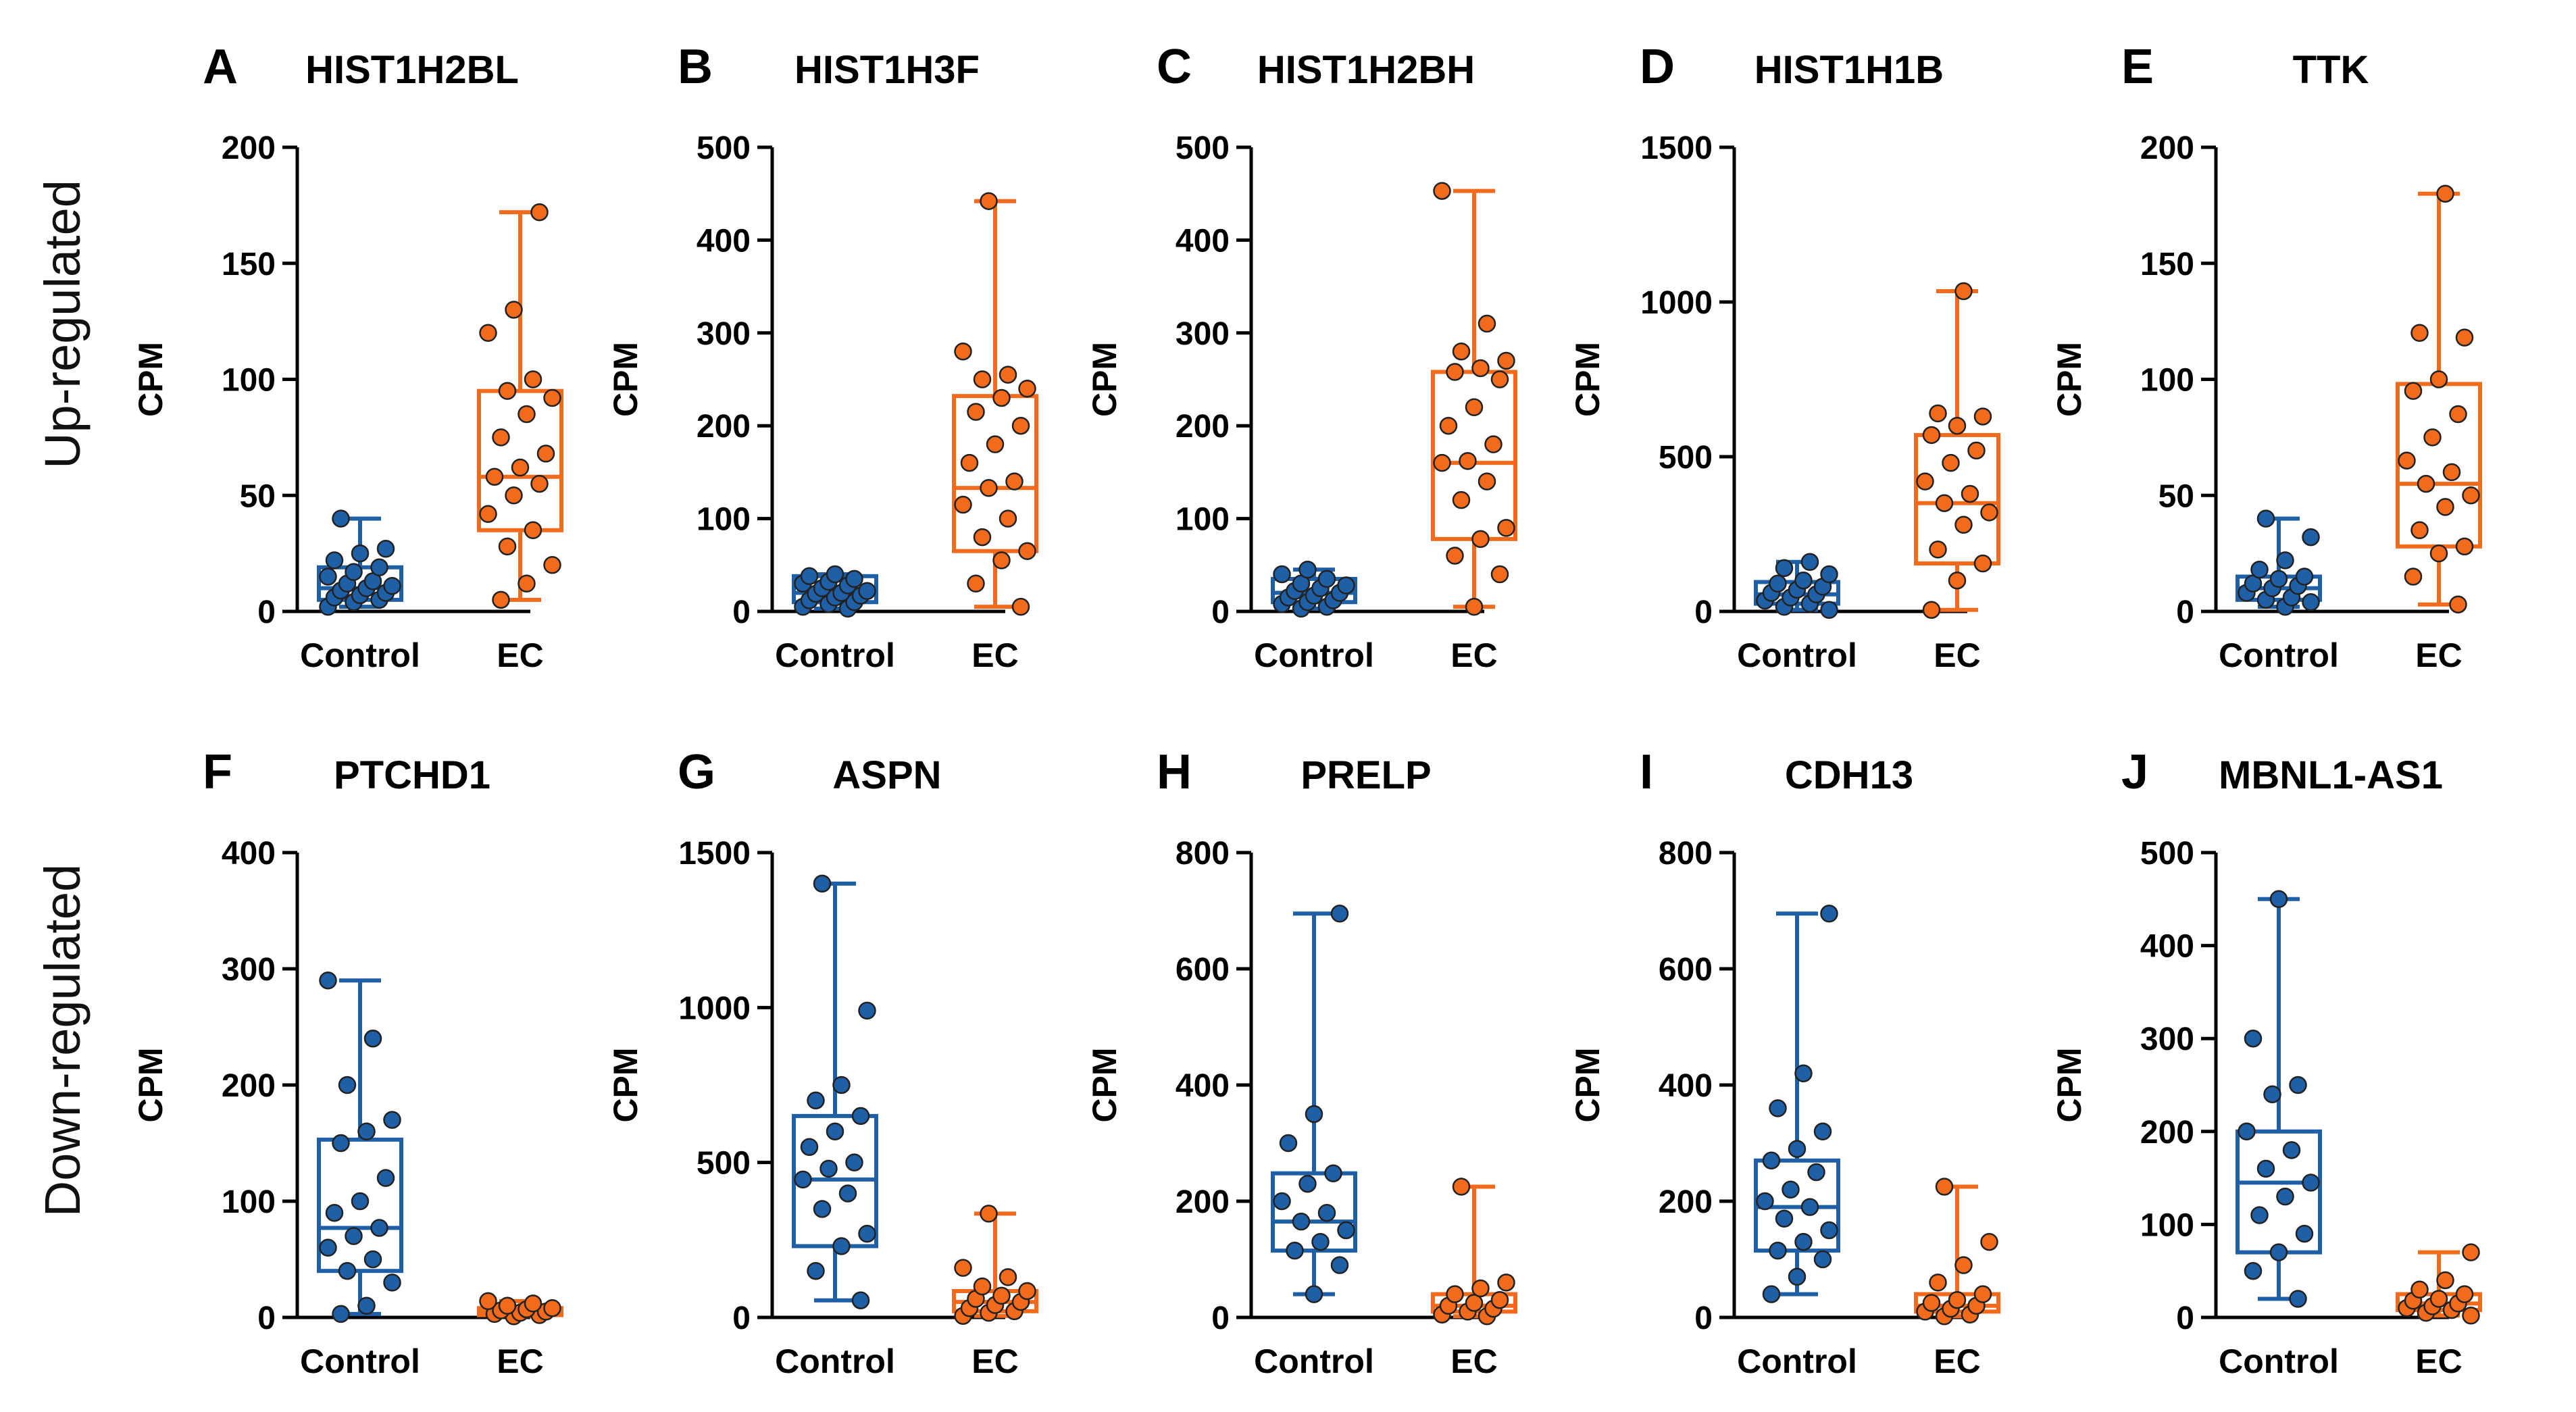 Image resolution: width=2576 pixels, height=1412 pixels. What do you see at coordinates (220, 67) in the screenshot?
I see `panel-a-letter: A` at bounding box center [220, 67].